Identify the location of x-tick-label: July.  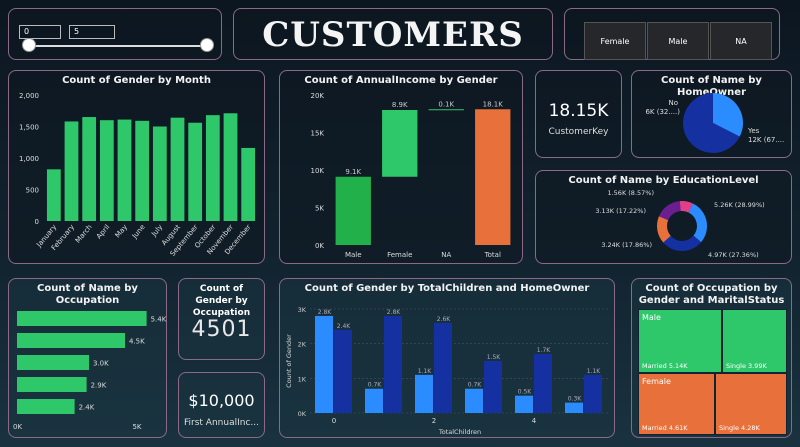
(156, 231).